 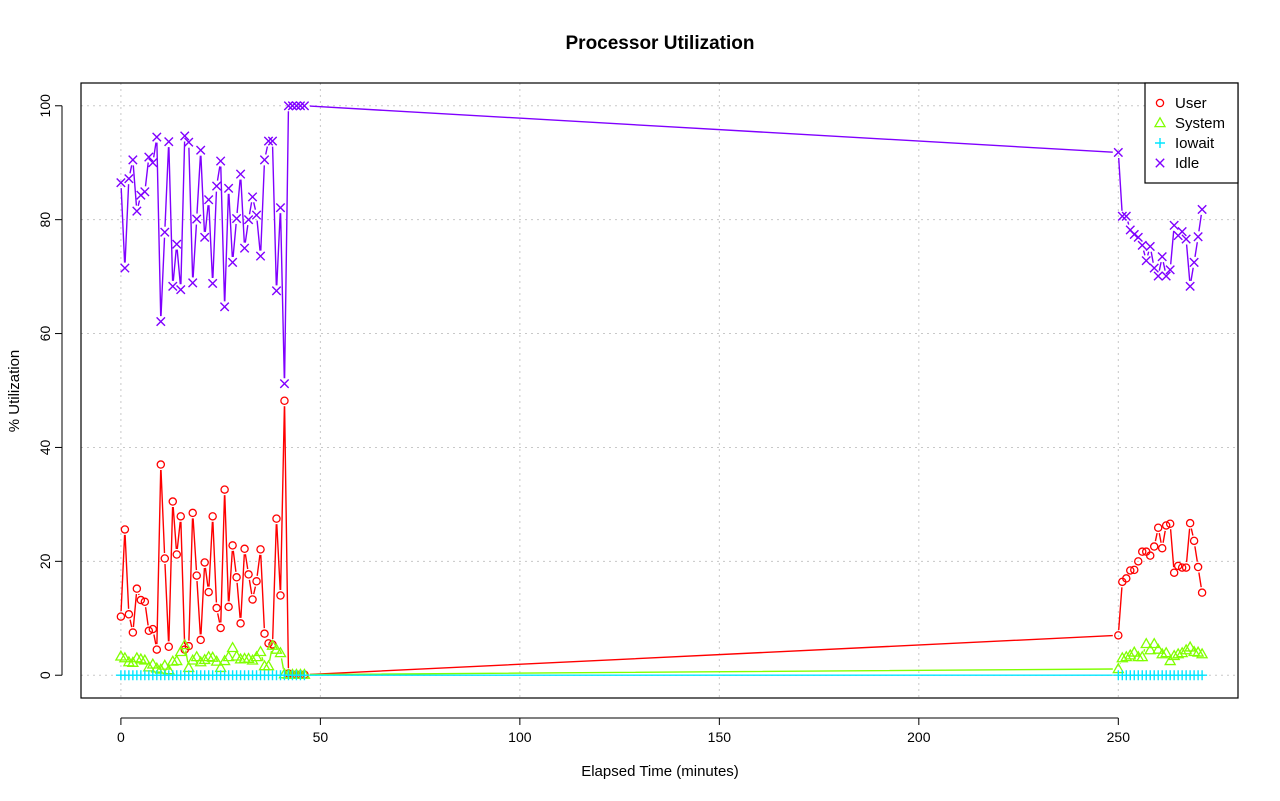 What do you see at coordinates (665, 662) in the screenshot?
I see `series-line-system` at bounding box center [665, 662].